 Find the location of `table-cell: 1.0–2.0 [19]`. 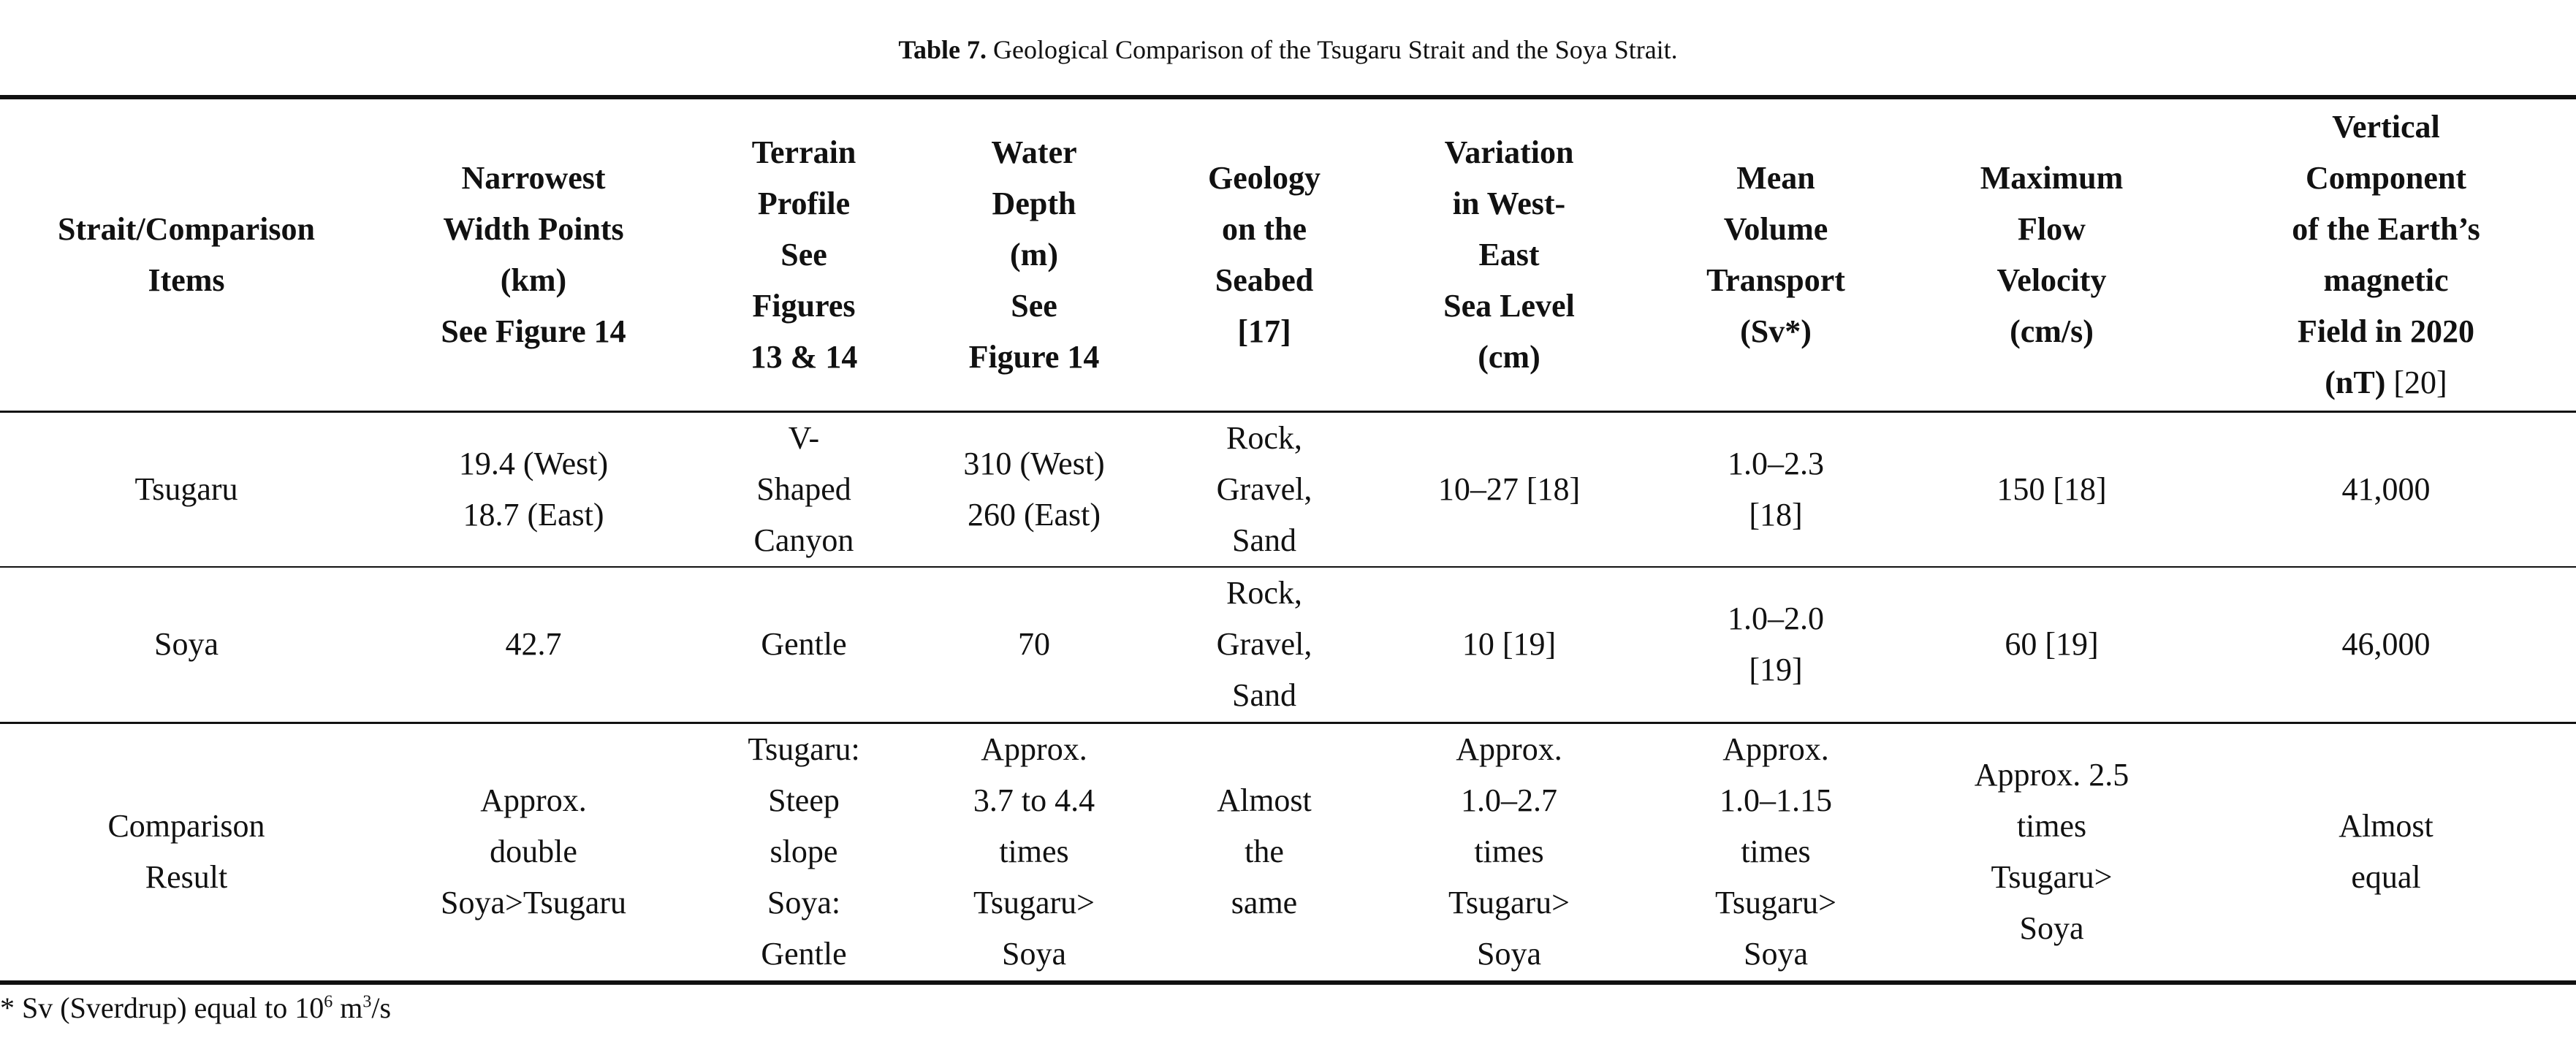

table-cell: 1.0–2.0 [19] is located at coordinates (1775, 645).